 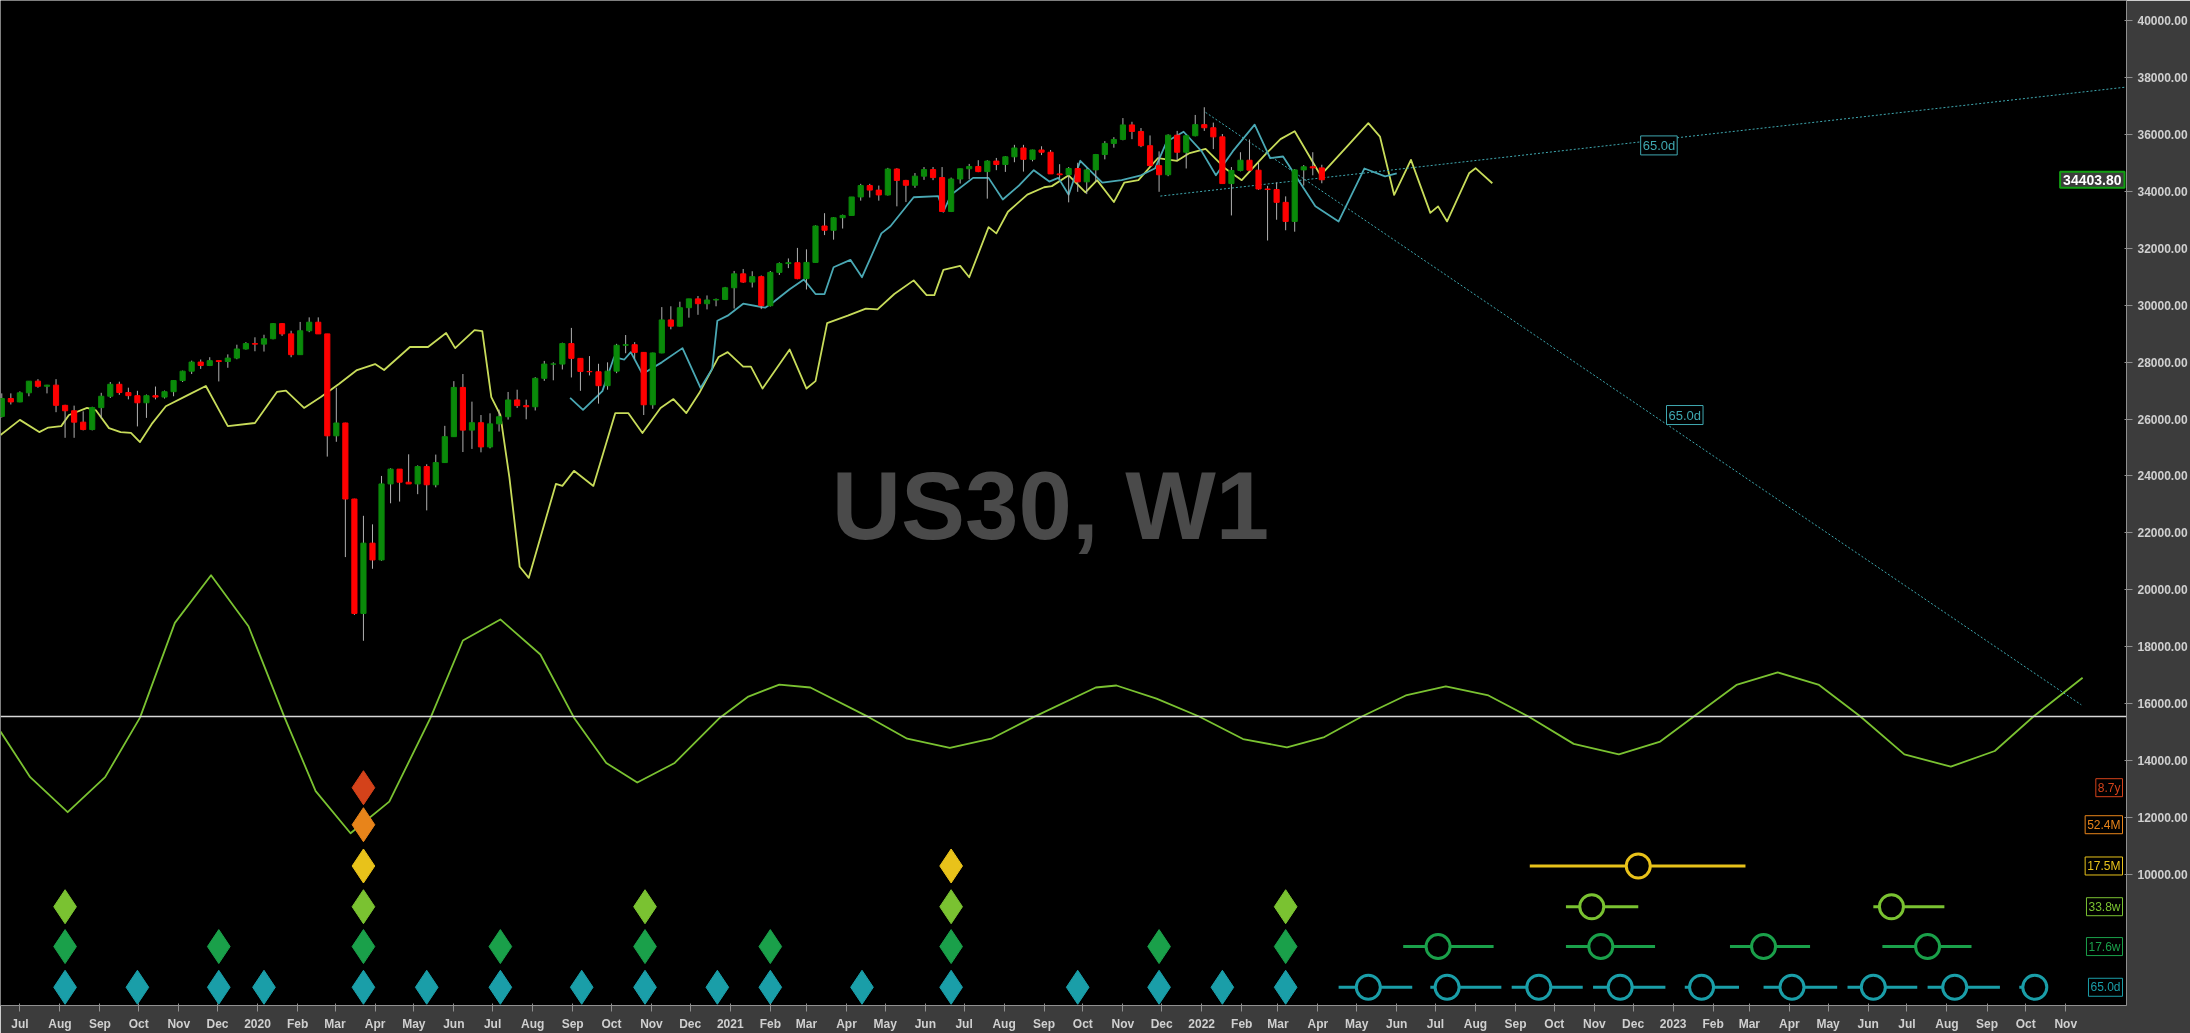 I want to click on text: US30, W1, so click(x=1050, y=505).